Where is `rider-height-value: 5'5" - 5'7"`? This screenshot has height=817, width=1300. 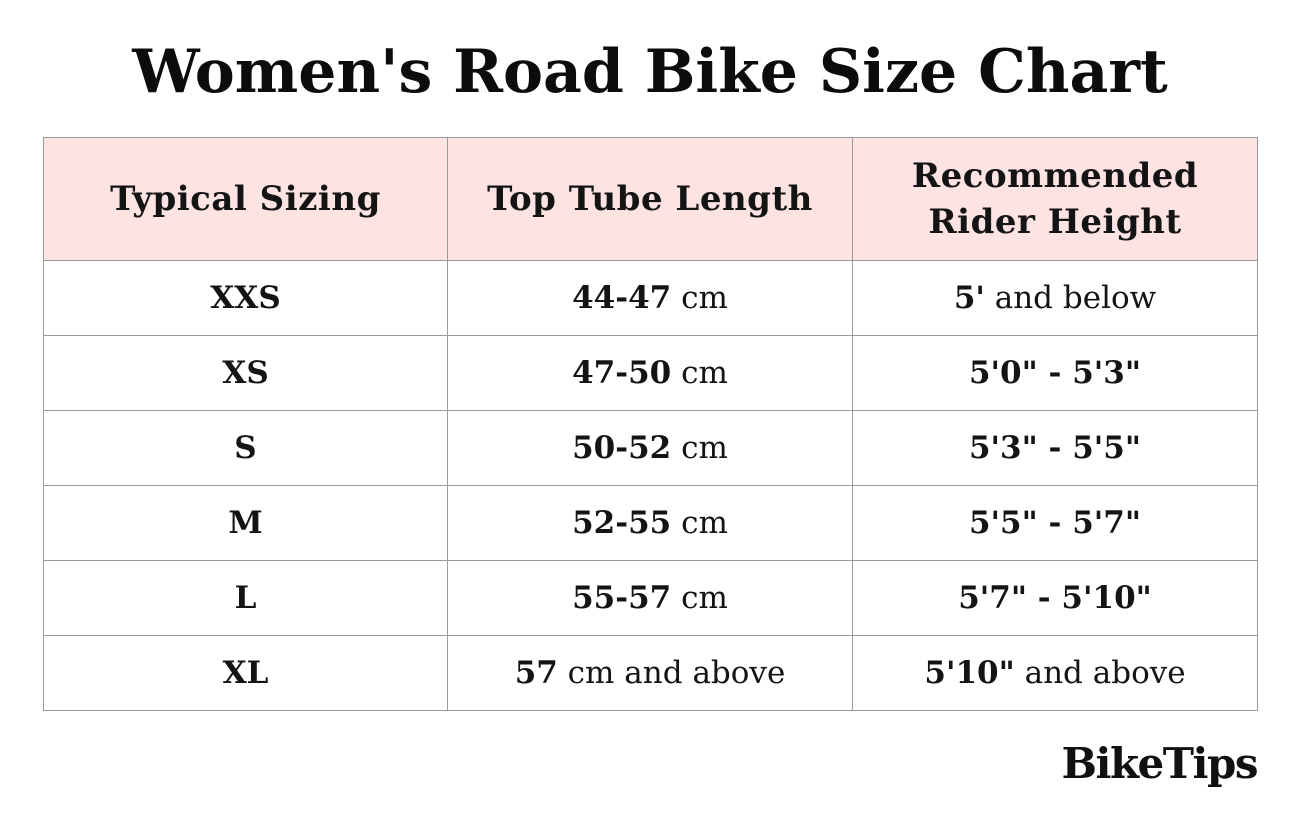 rider-height-value: 5'5" - 5'7" is located at coordinates (1054, 523).